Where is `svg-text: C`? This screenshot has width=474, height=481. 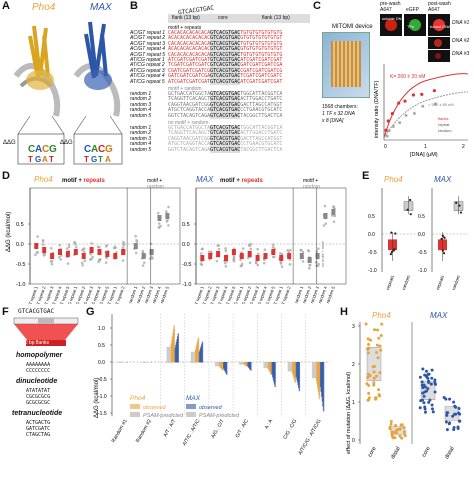 svg-text: C is located at coordinates (31, 149).